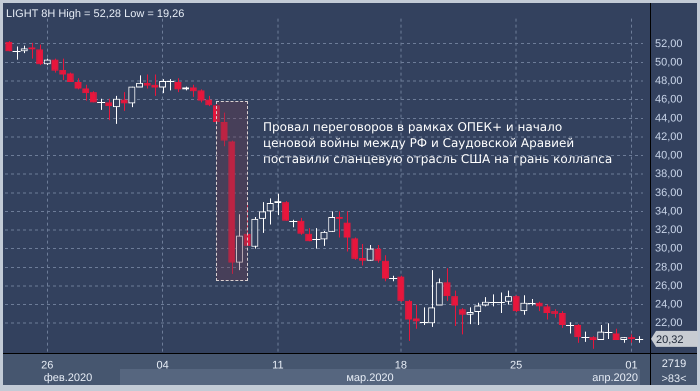 Image resolution: width=700 pixels, height=391 pixels. What do you see at coordinates (370, 378) in the screenshot?
I see `text: мар.2020` at bounding box center [370, 378].